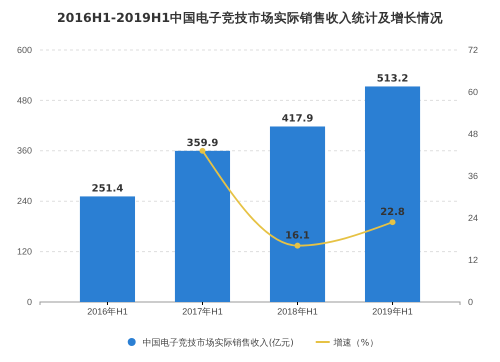  Describe the element at coordinates (392, 311) in the screenshot. I see `x-tick-label: 2019年H1` at that location.